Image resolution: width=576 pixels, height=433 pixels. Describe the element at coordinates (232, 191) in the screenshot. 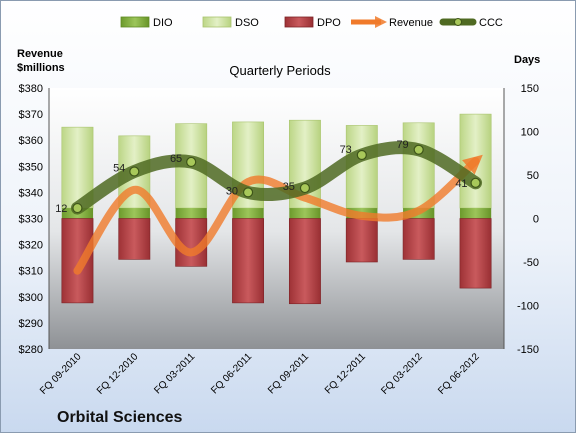

I see `ccc-label-fq-06-2011: 30` at that location.